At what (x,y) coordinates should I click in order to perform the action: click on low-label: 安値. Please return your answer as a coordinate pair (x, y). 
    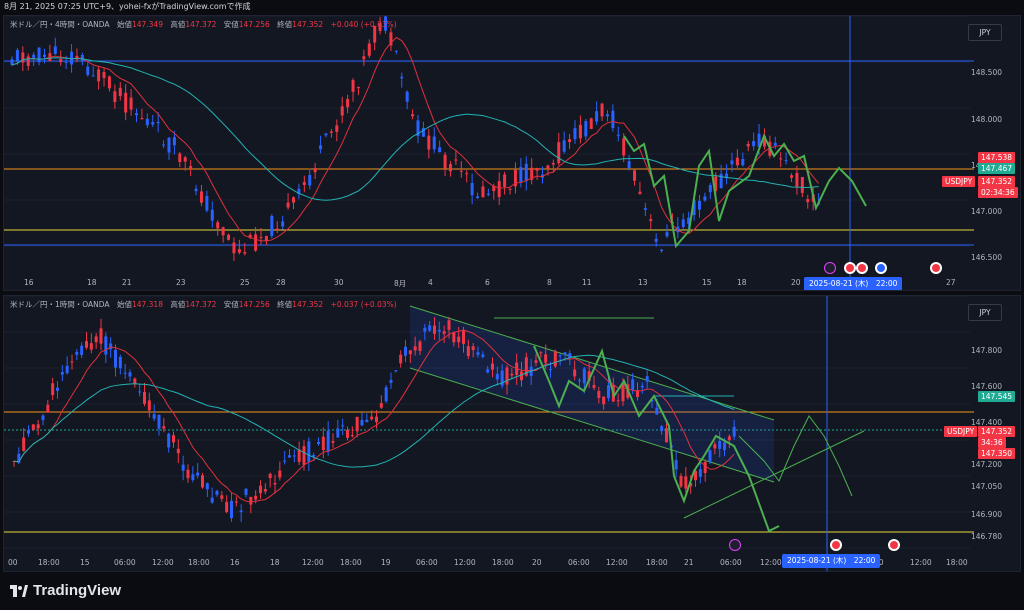
    Looking at the image, I should click on (231, 304).